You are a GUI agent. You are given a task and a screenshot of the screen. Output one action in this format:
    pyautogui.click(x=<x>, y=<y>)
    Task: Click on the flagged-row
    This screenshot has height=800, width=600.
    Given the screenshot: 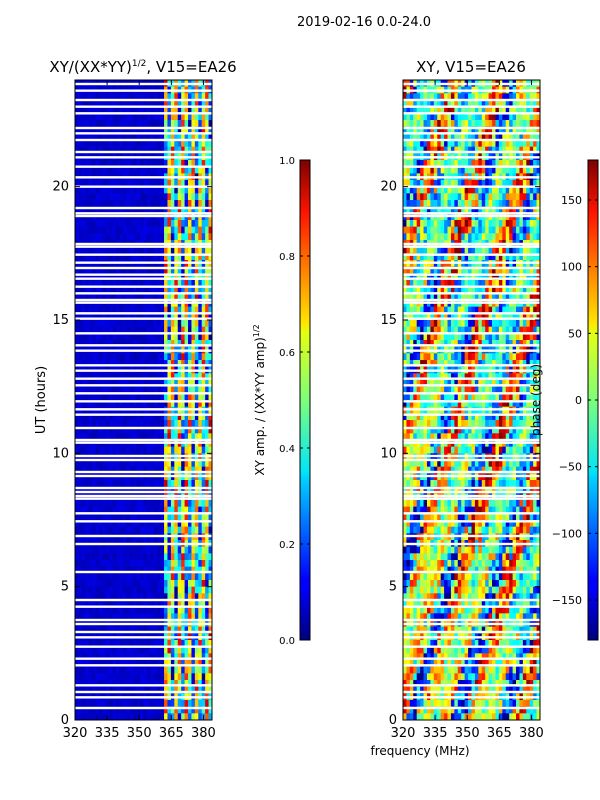 What is the action you would take?
    pyautogui.click(x=143, y=244)
    